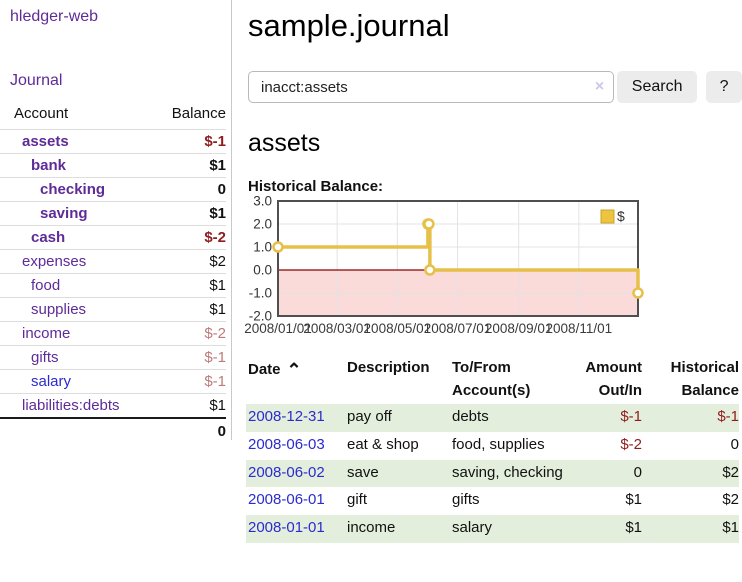  I want to click on transaction-accounts: saving, checking, so click(507, 472).